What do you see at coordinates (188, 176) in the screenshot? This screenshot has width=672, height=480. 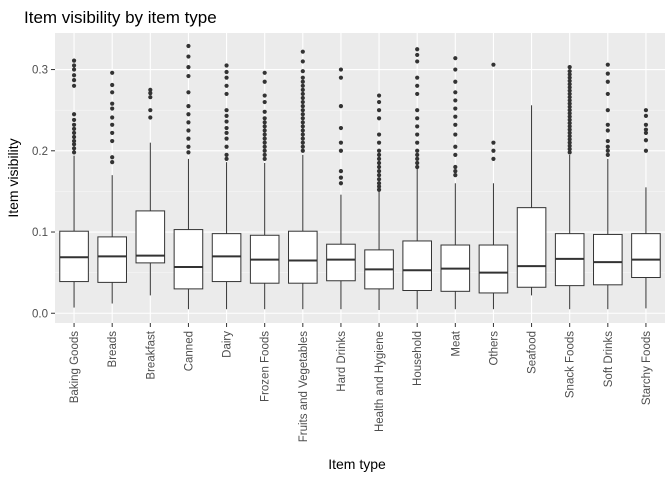 I see `box-canned` at bounding box center [188, 176].